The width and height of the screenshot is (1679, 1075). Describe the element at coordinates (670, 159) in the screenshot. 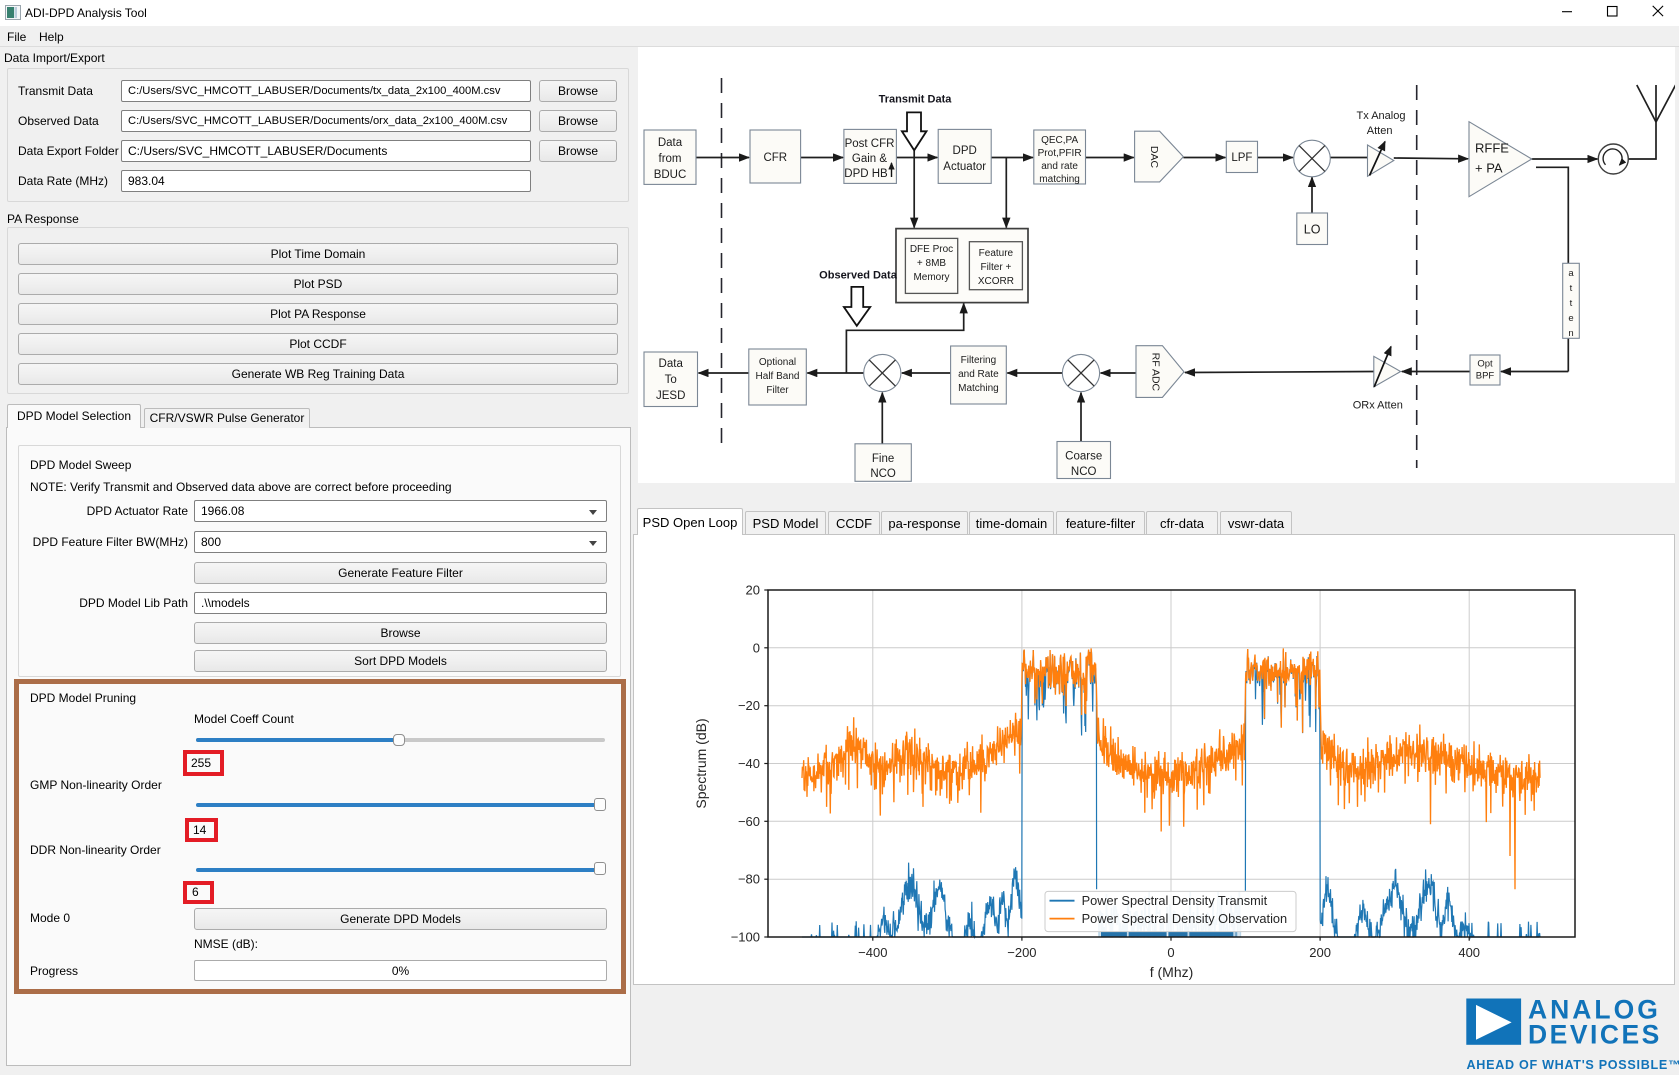

I see `svg-text: from` at that location.